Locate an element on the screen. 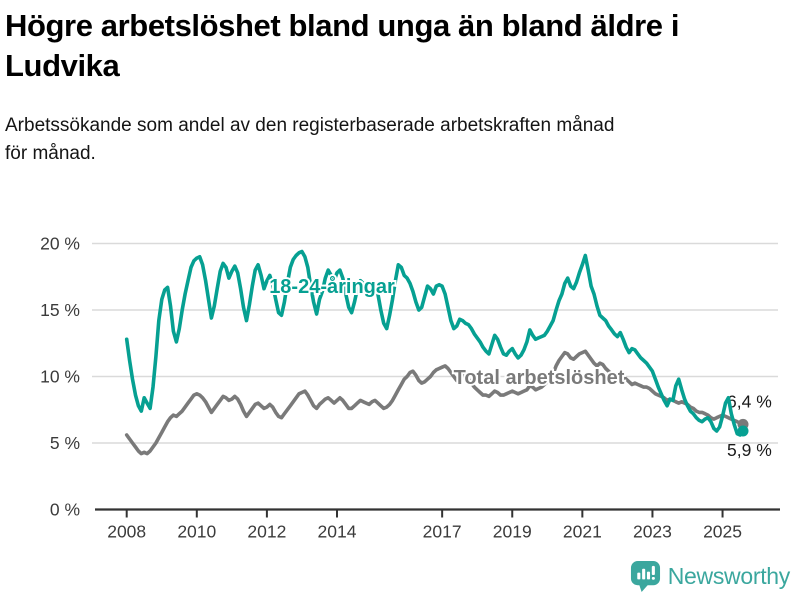  series-end-dot-18-24-ringar is located at coordinates (743, 431).